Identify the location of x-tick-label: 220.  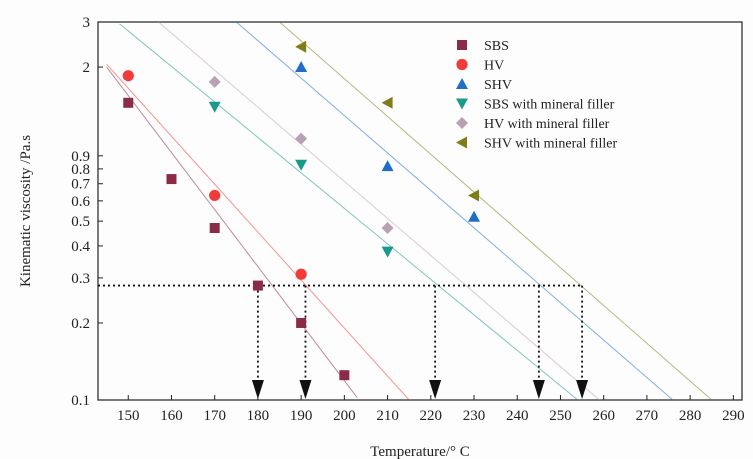
(431, 416).